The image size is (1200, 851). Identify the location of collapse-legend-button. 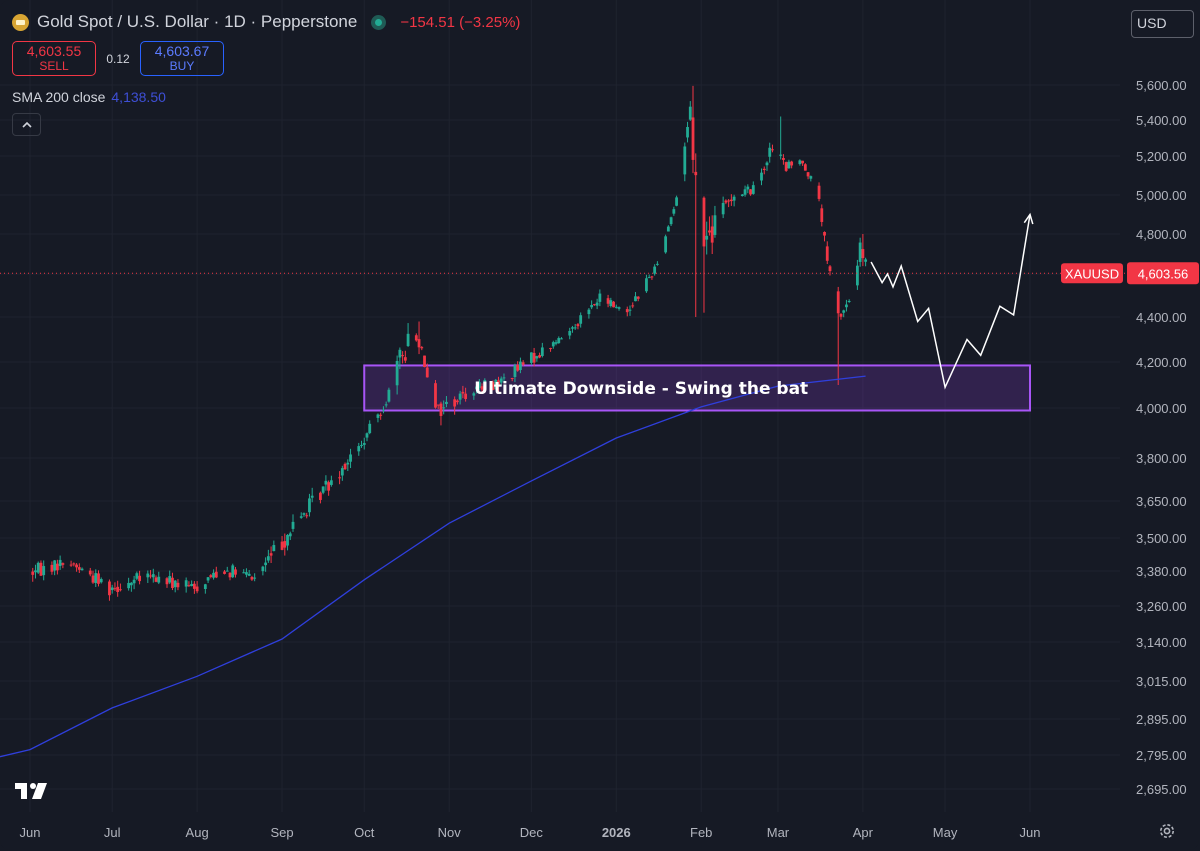
(26, 124).